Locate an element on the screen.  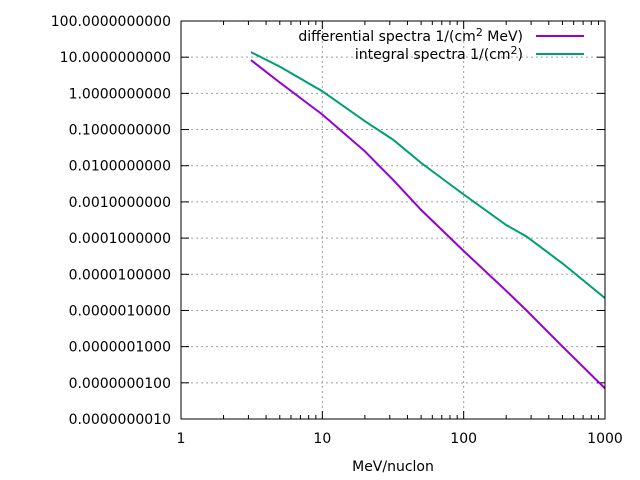
legend-text: differential spectra 1/(cm is located at coordinates (386, 37).